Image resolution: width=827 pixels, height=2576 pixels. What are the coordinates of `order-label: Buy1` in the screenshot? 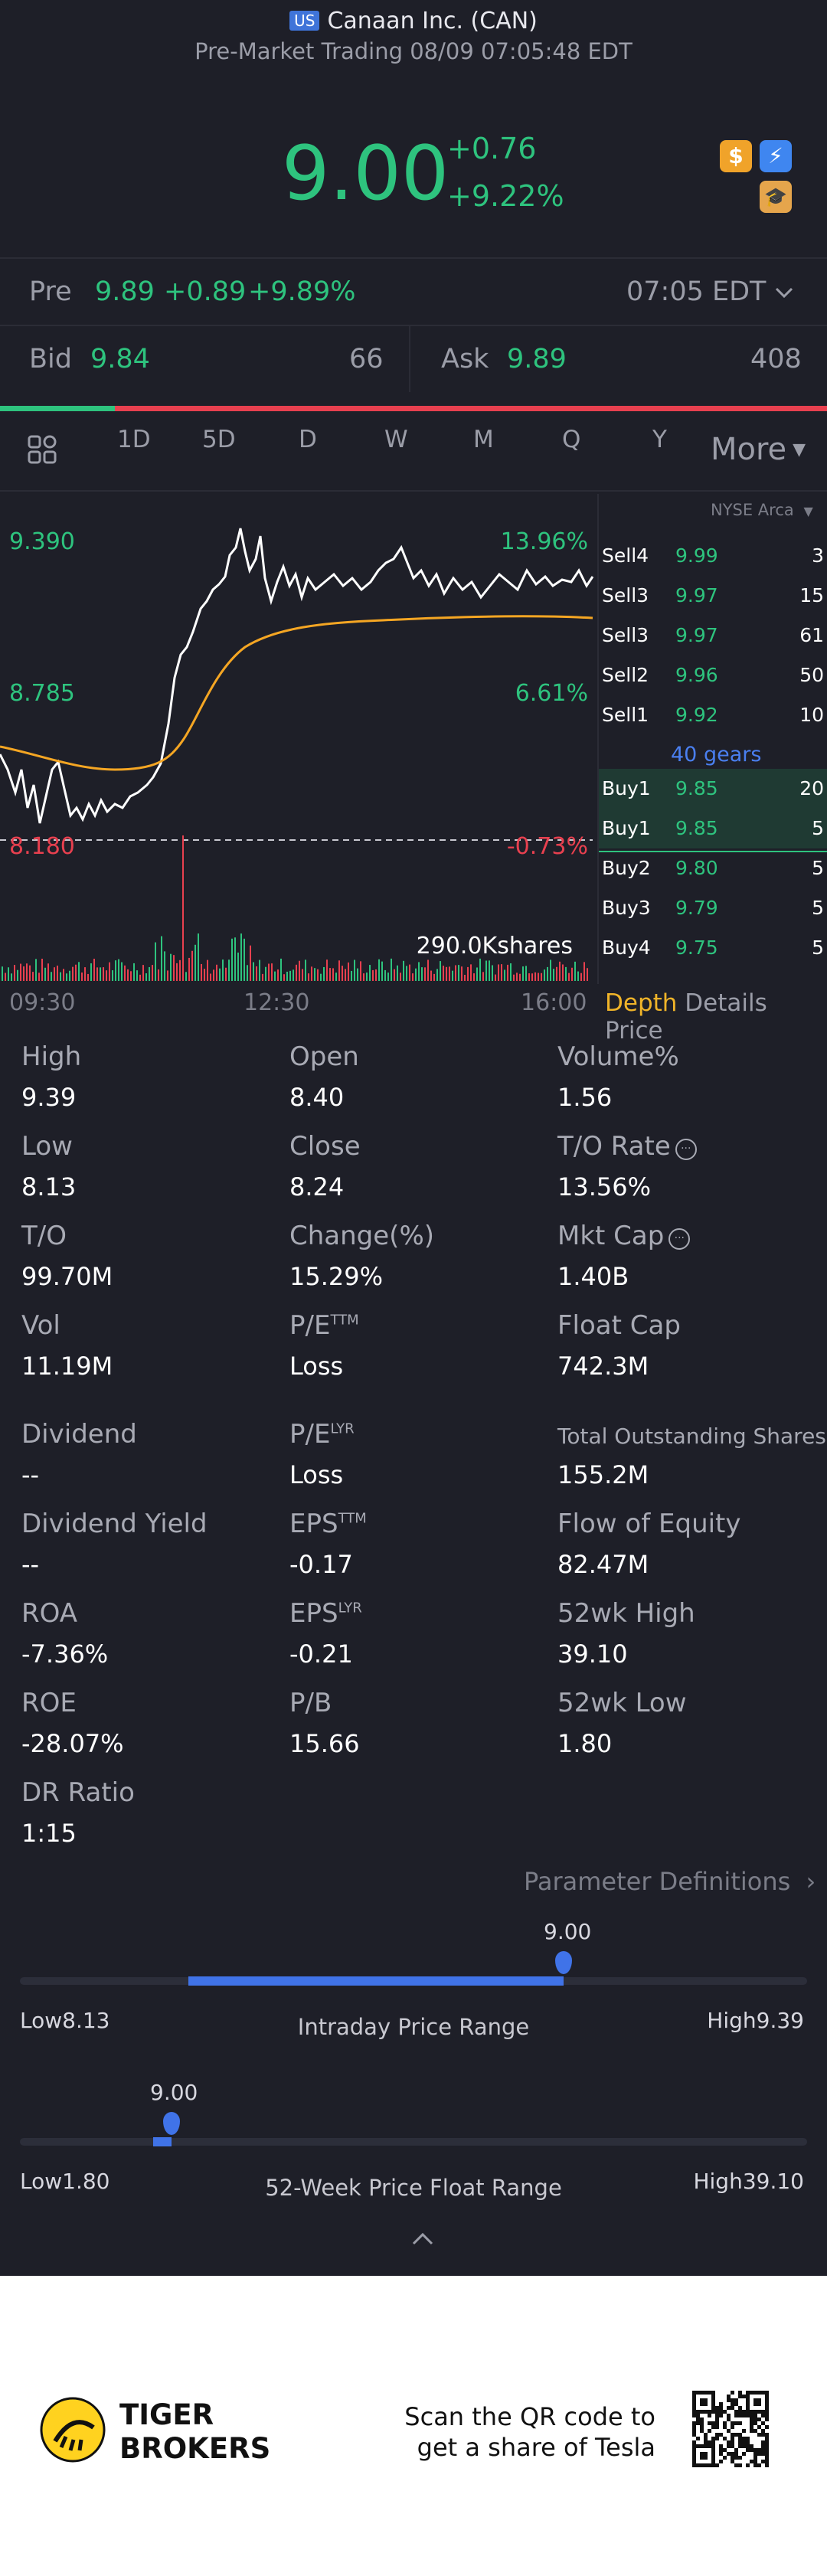 It's located at (626, 828).